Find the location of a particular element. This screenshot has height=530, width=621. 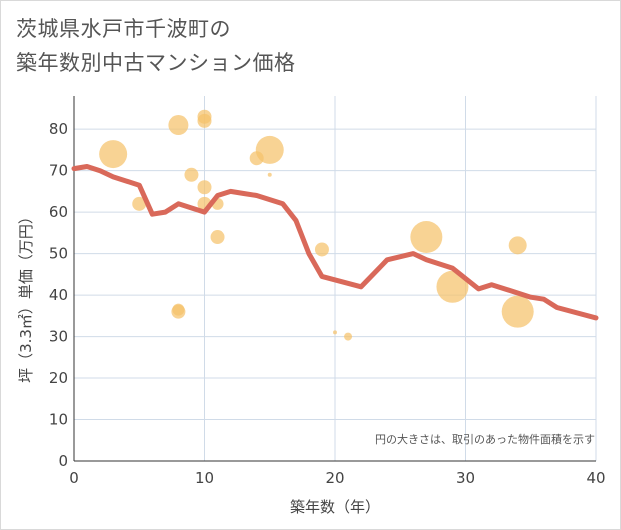

y-tick-label: 40 is located at coordinates (58, 295).